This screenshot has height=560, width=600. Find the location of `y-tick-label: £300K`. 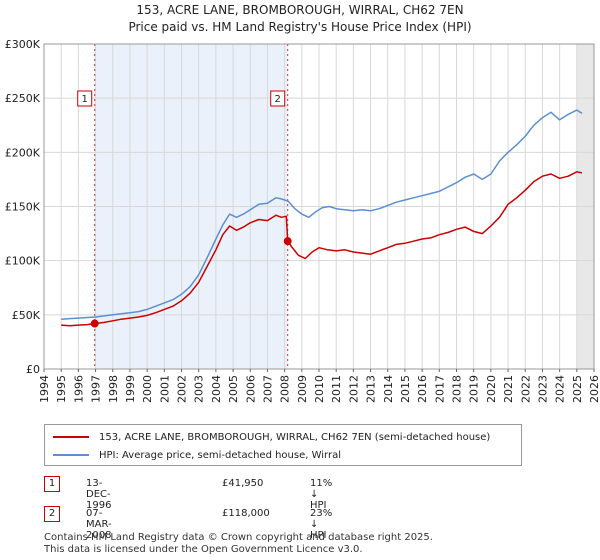

y-tick-label: £300K is located at coordinates (23, 44).